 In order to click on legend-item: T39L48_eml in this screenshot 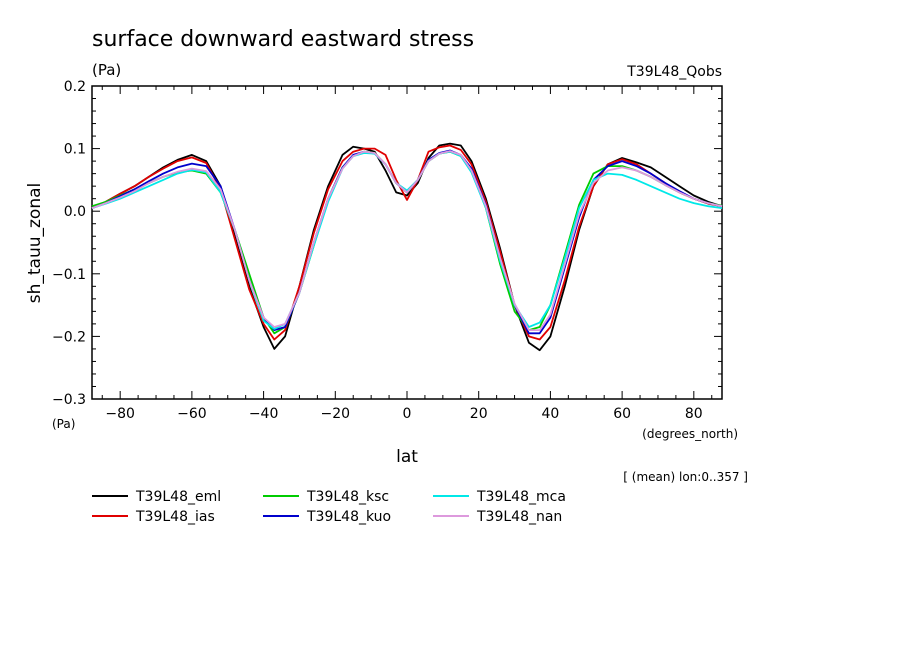, I will do `click(156, 497)`.